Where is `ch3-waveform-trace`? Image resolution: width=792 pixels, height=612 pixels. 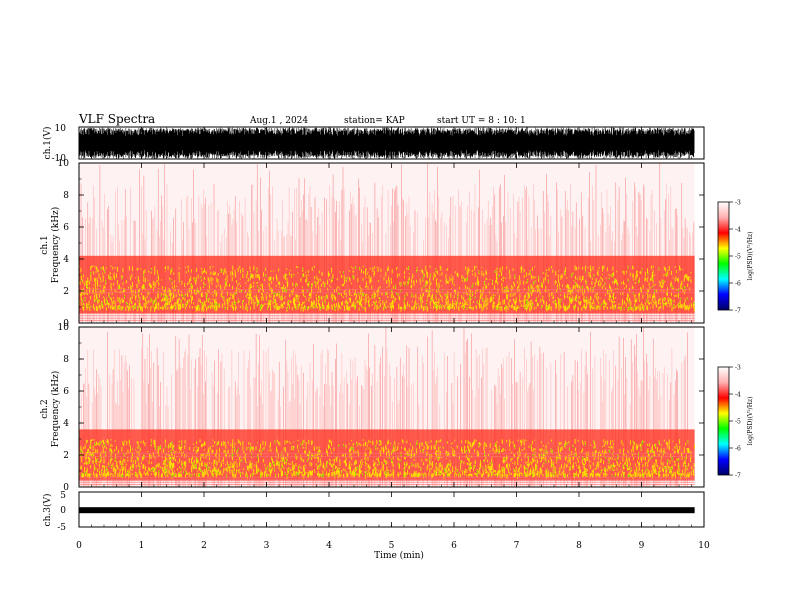 ch3-waveform-trace is located at coordinates (387, 510).